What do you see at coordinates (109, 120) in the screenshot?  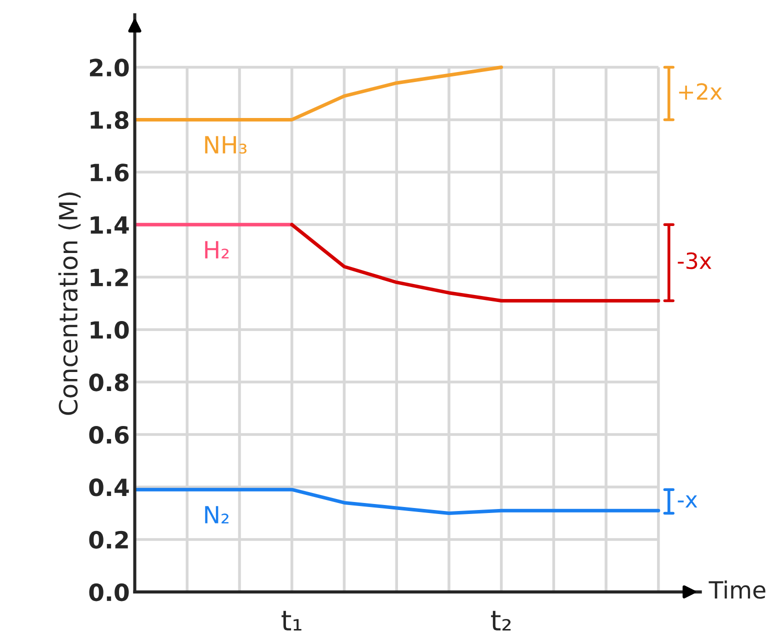 I see `y-tick-label: 1.8` at bounding box center [109, 120].